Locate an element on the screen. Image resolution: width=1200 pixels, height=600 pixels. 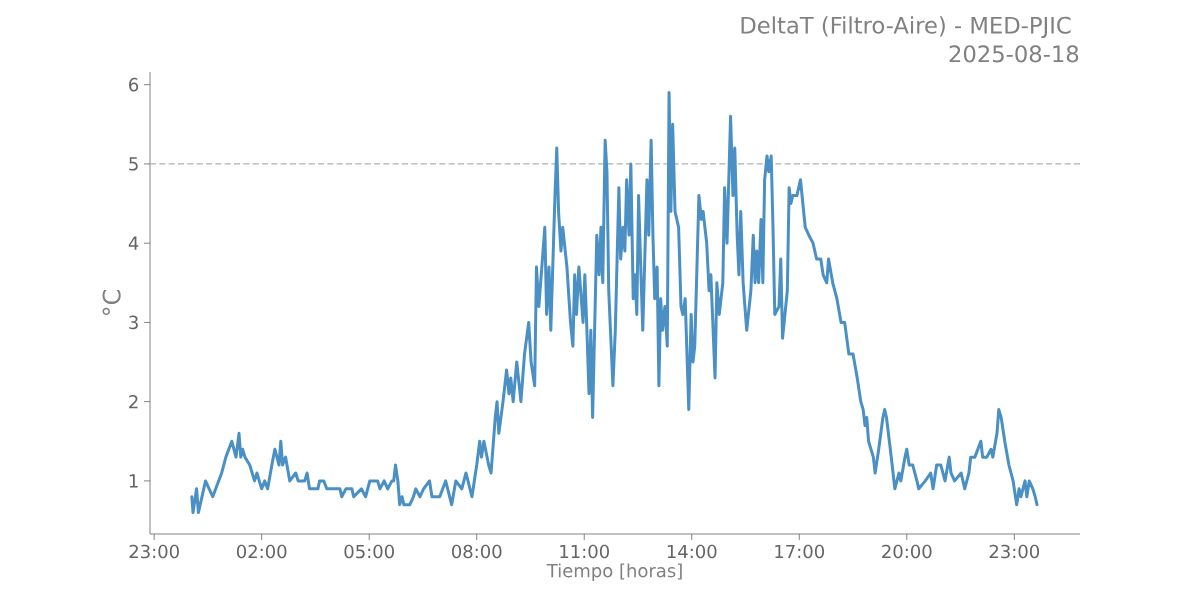
y-tick-label: 3 is located at coordinates (133, 322).